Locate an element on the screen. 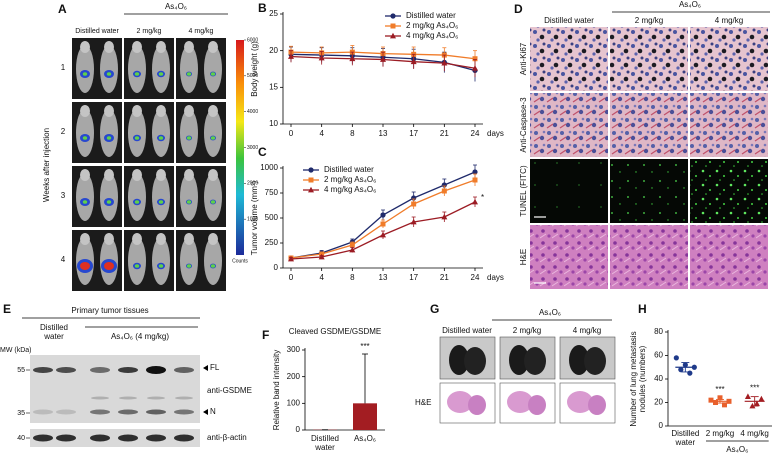 The width and height of the screenshot is (778, 457). x-tick-label: 21 is located at coordinates (444, 277).